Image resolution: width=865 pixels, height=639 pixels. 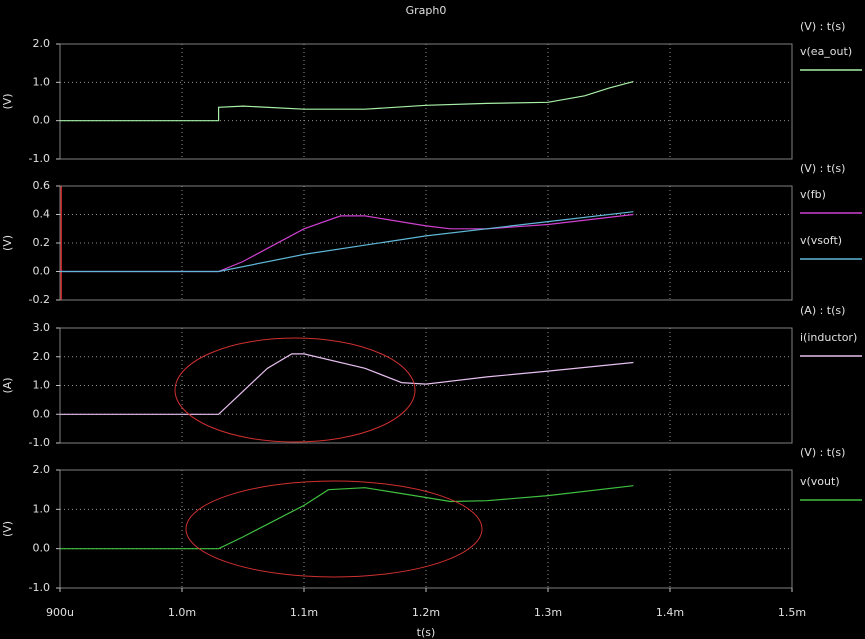 I want to click on y-tick-label: 0.2, so click(x=42, y=242).